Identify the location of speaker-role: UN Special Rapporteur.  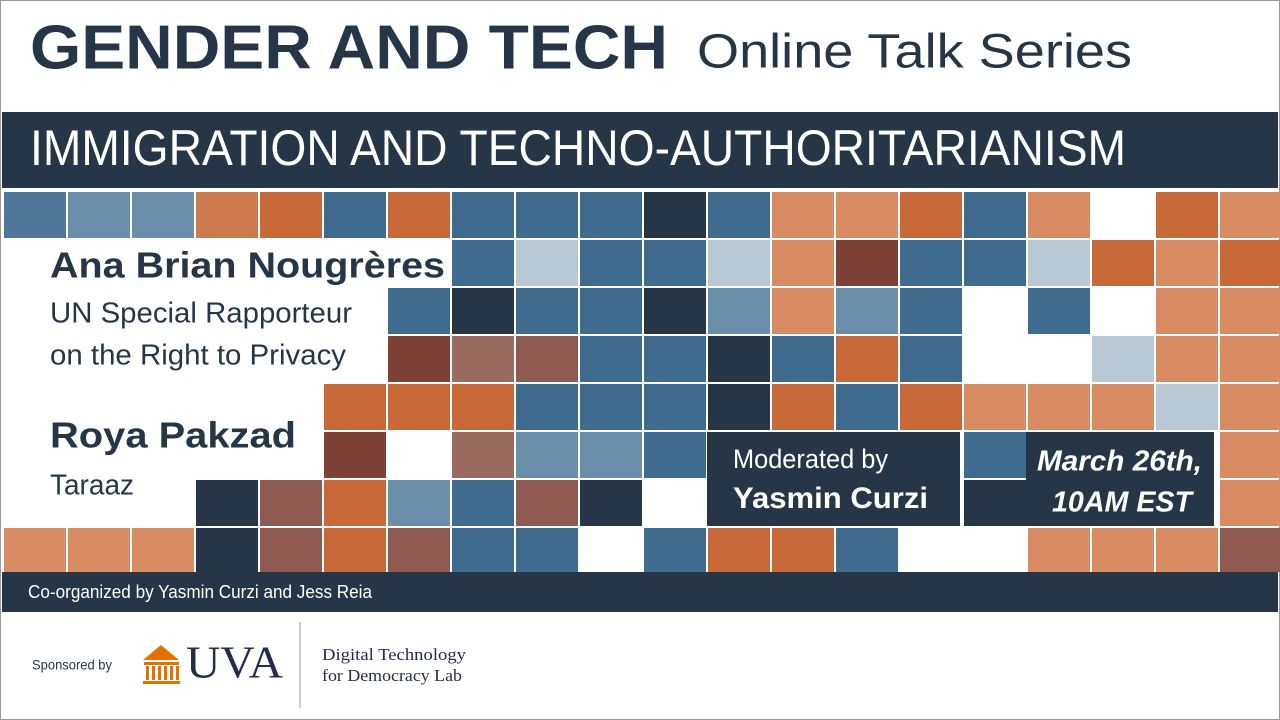
(201, 314).